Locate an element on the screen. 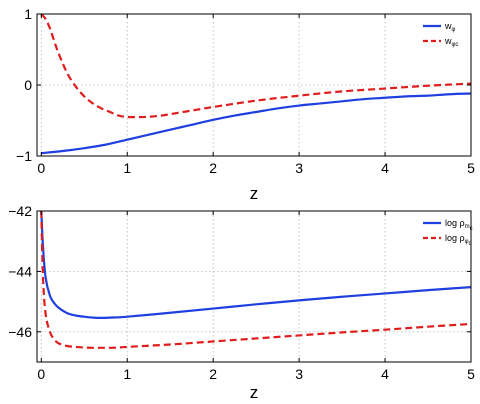  y-tick-label: 1 is located at coordinates (28, 14).